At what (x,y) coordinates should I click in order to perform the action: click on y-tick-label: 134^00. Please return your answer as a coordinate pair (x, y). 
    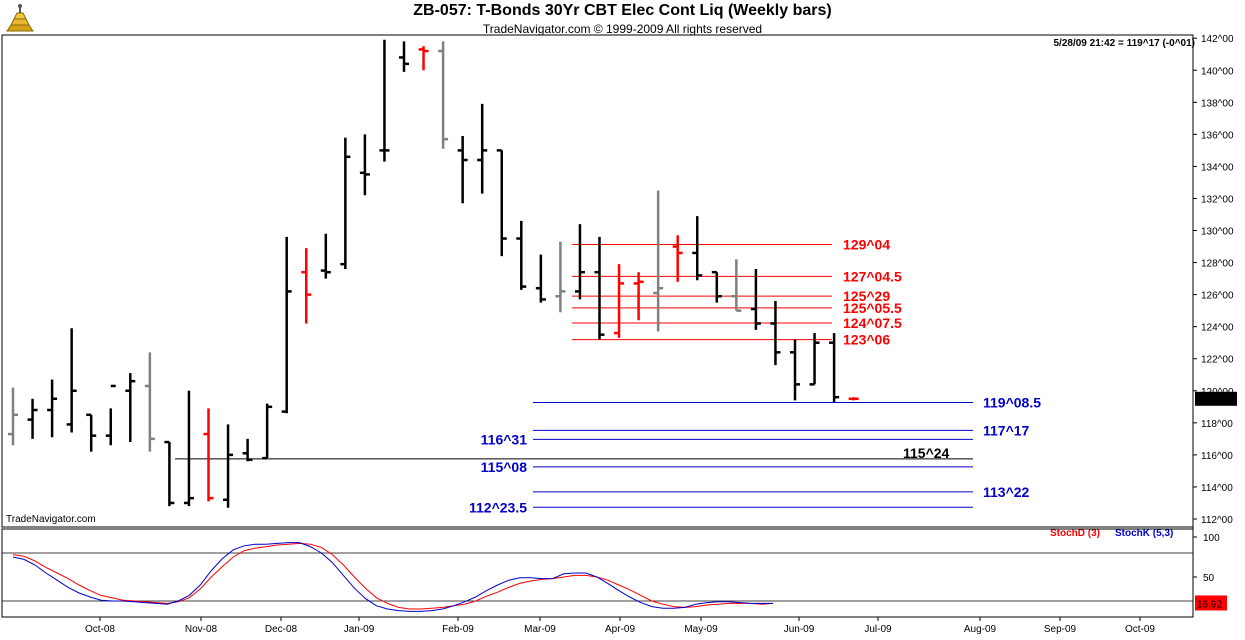
    Looking at the image, I should click on (1217, 167).